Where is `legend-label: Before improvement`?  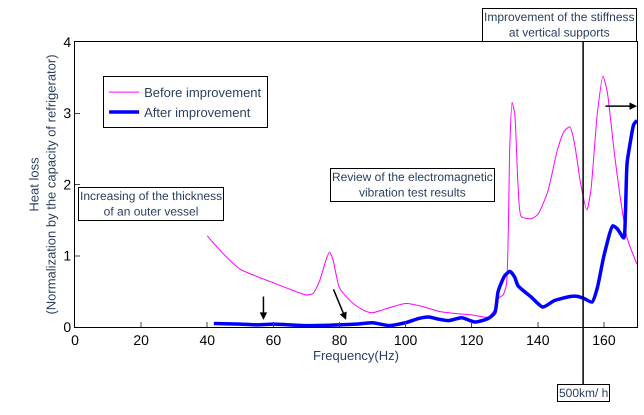
legend-label: Before improvement is located at coordinates (203, 92).